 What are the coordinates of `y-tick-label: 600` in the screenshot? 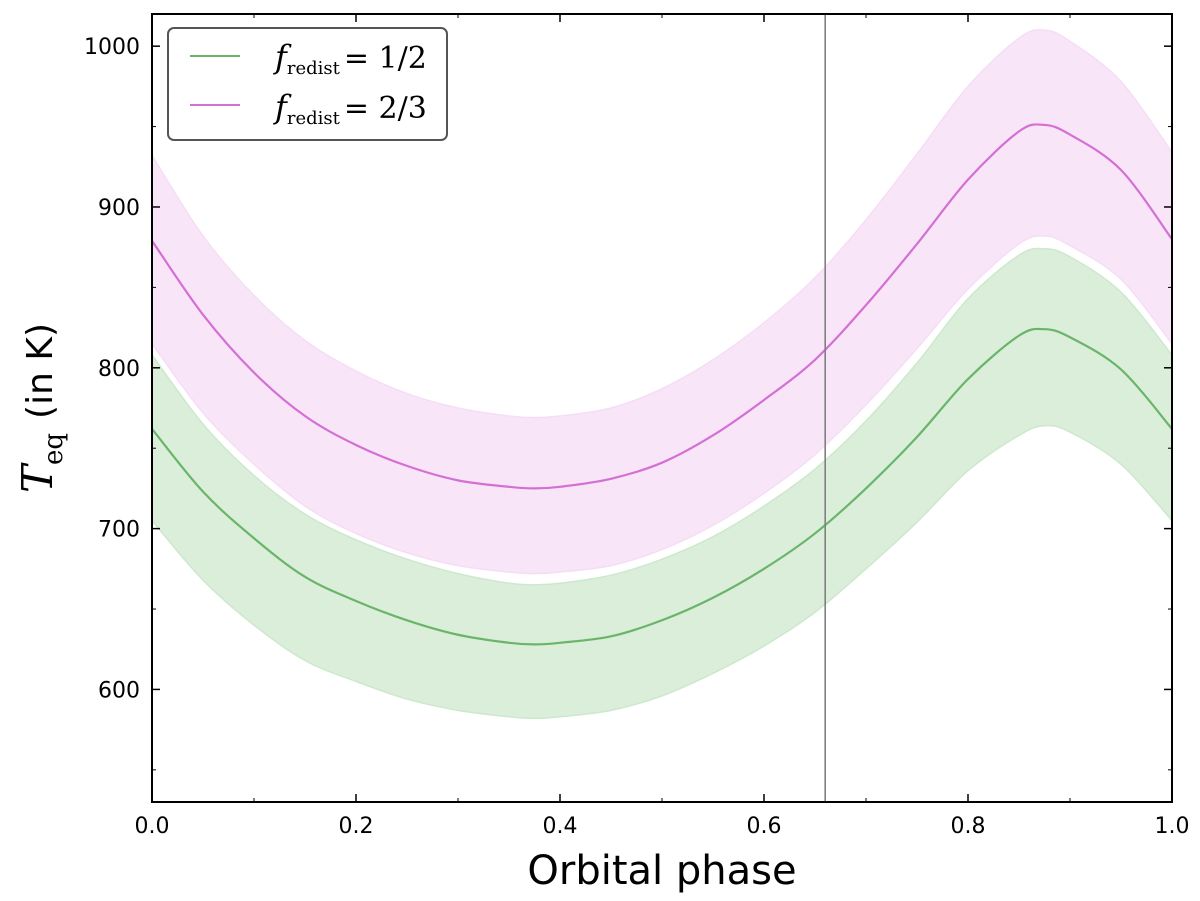 It's located at (119, 690).